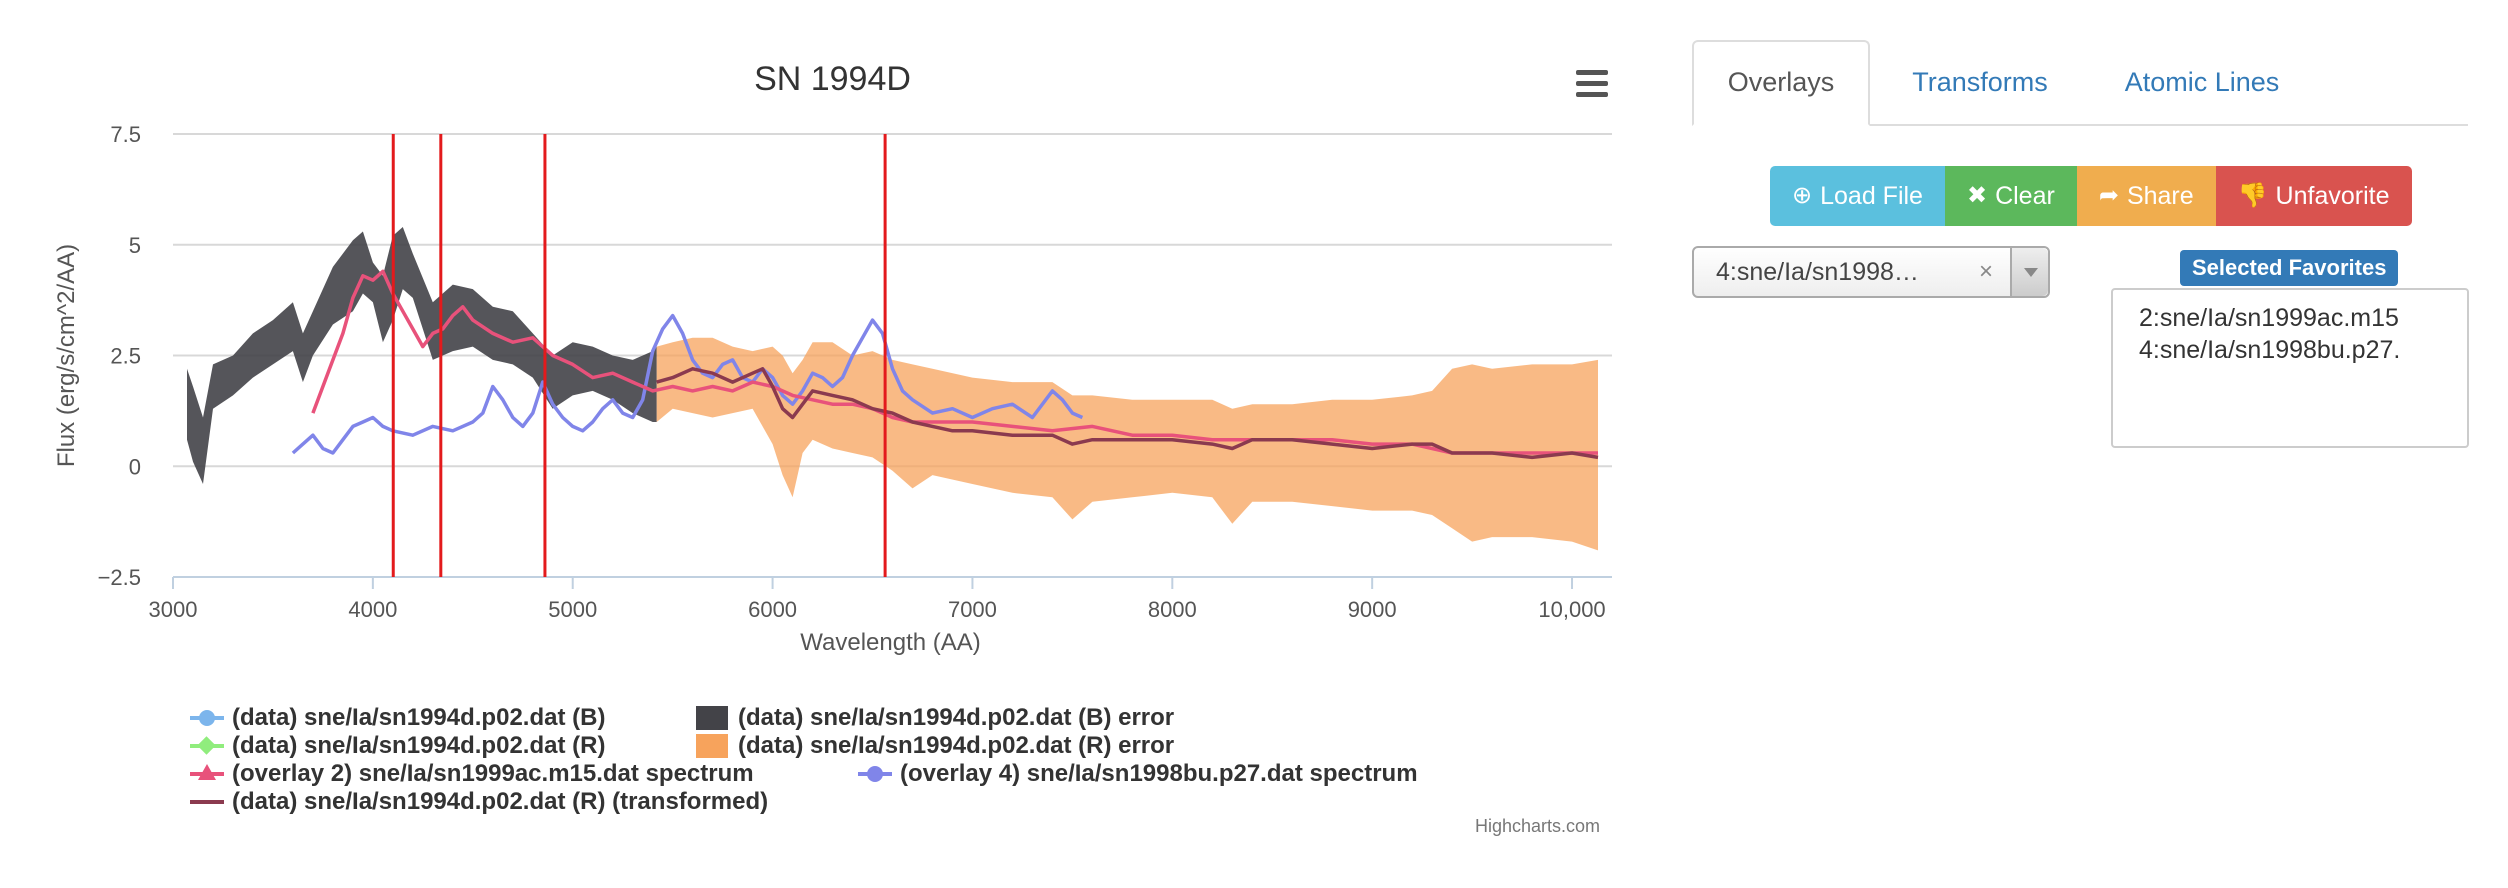  Describe the element at coordinates (1977, 195) in the screenshot. I see `close-icon: ✖` at that location.